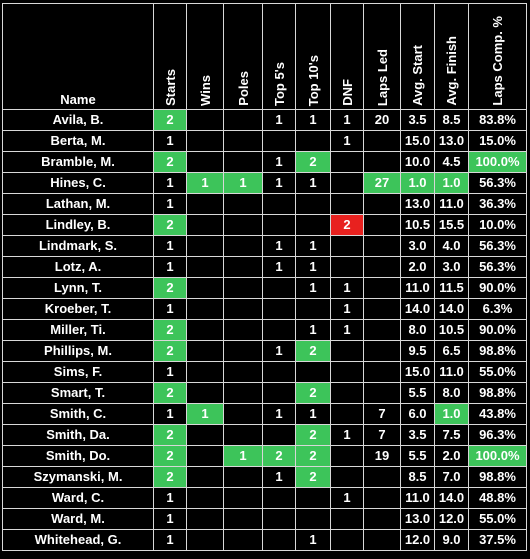  What do you see at coordinates (313, 309) in the screenshot?
I see `cell-top10` at bounding box center [313, 309].